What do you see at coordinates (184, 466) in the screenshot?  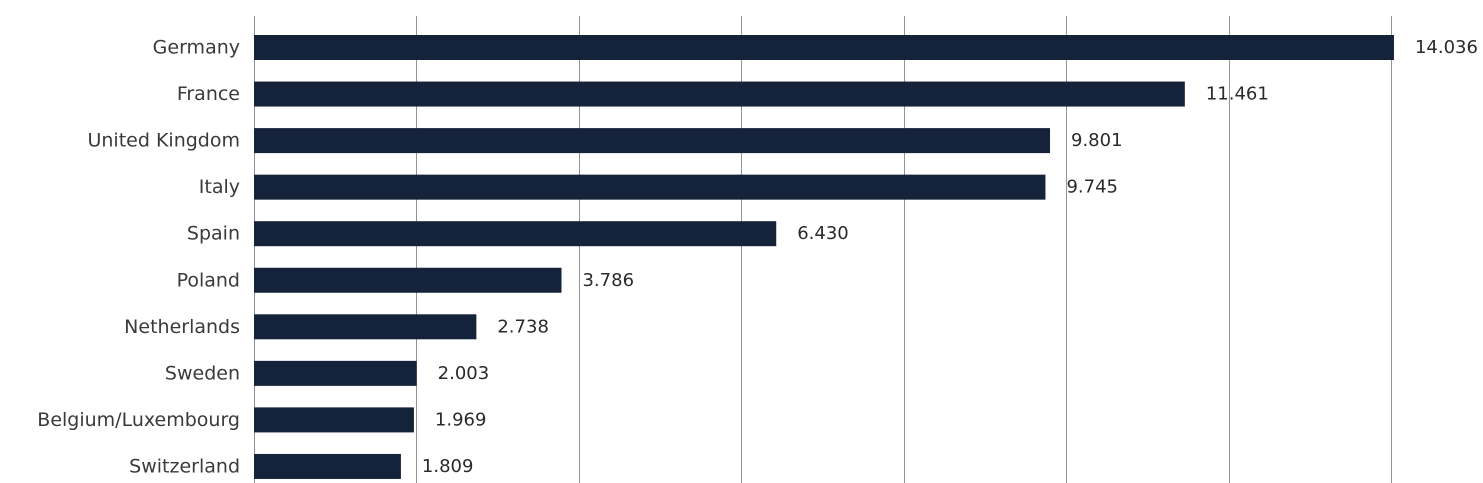 I see `category-label: Switzerland` at bounding box center [184, 466].